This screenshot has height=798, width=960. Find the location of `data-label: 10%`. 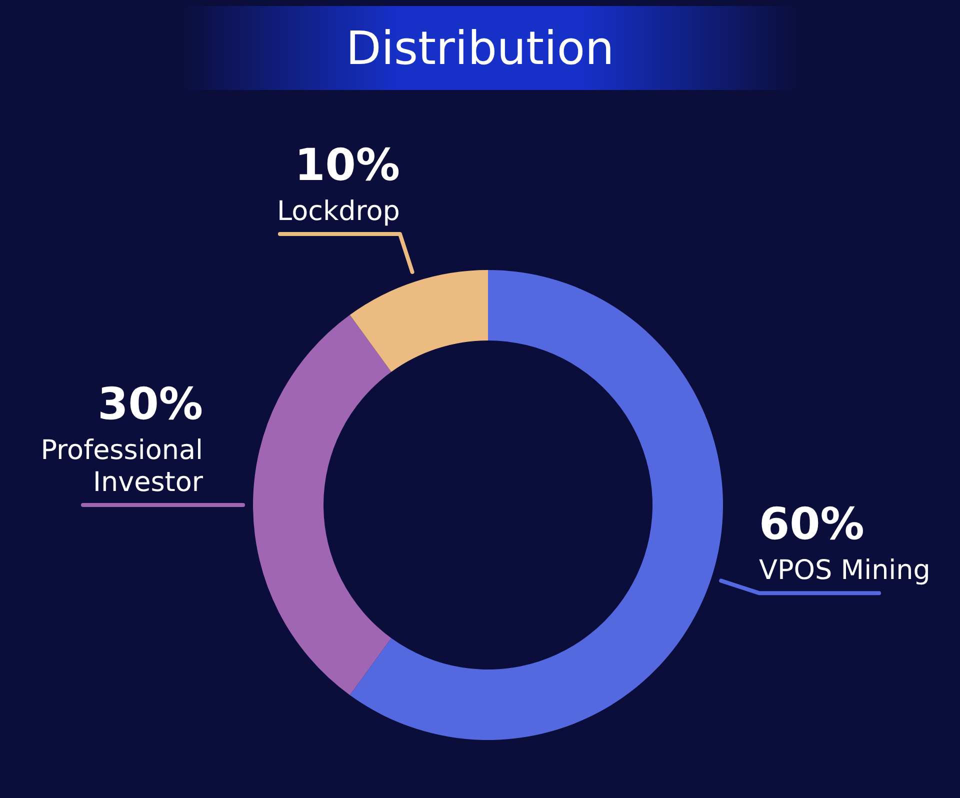

data-label: 10% is located at coordinates (347, 165).